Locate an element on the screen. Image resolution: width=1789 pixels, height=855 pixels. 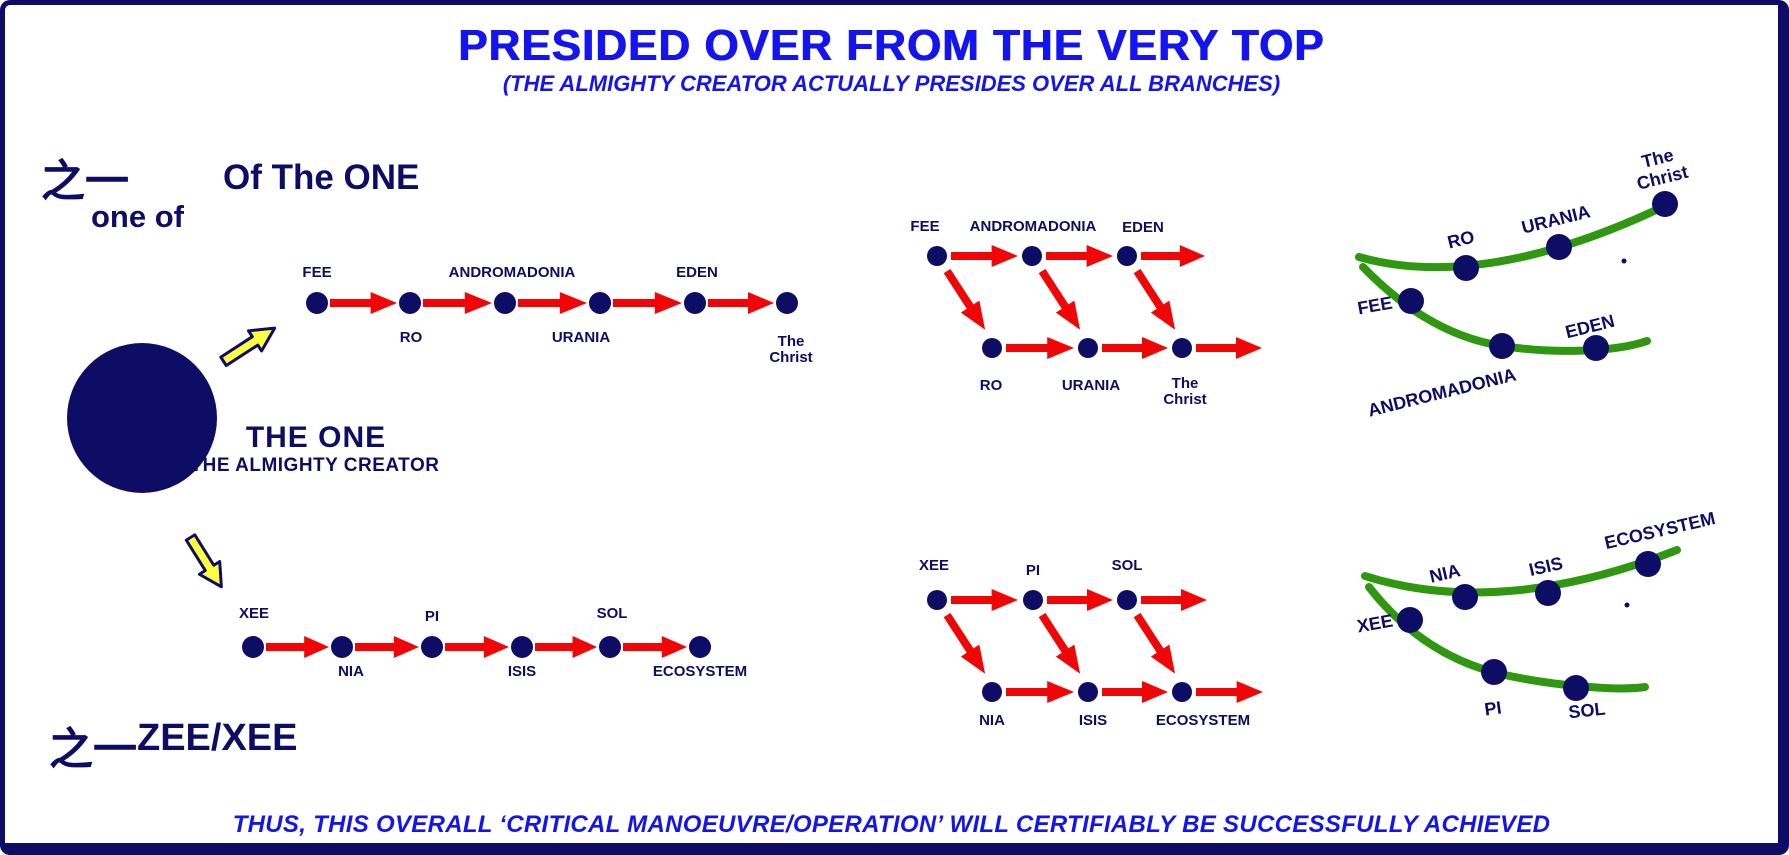
the-one-circle is located at coordinates (142, 418).